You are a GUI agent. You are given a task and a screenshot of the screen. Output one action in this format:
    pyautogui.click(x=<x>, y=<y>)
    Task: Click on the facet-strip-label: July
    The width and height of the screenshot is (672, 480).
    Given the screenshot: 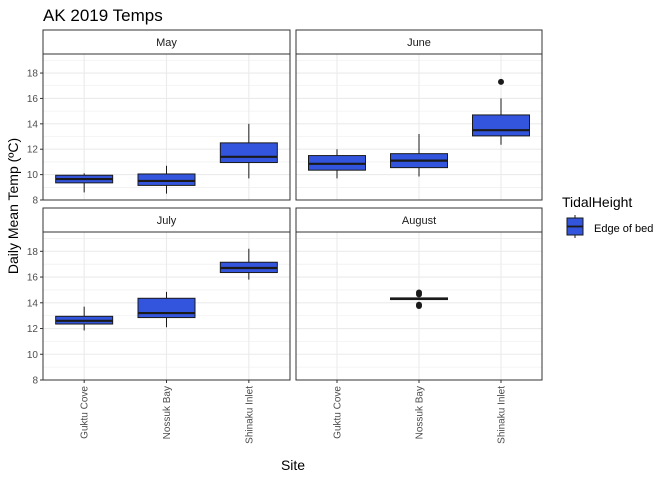 What is the action you would take?
    pyautogui.click(x=167, y=221)
    